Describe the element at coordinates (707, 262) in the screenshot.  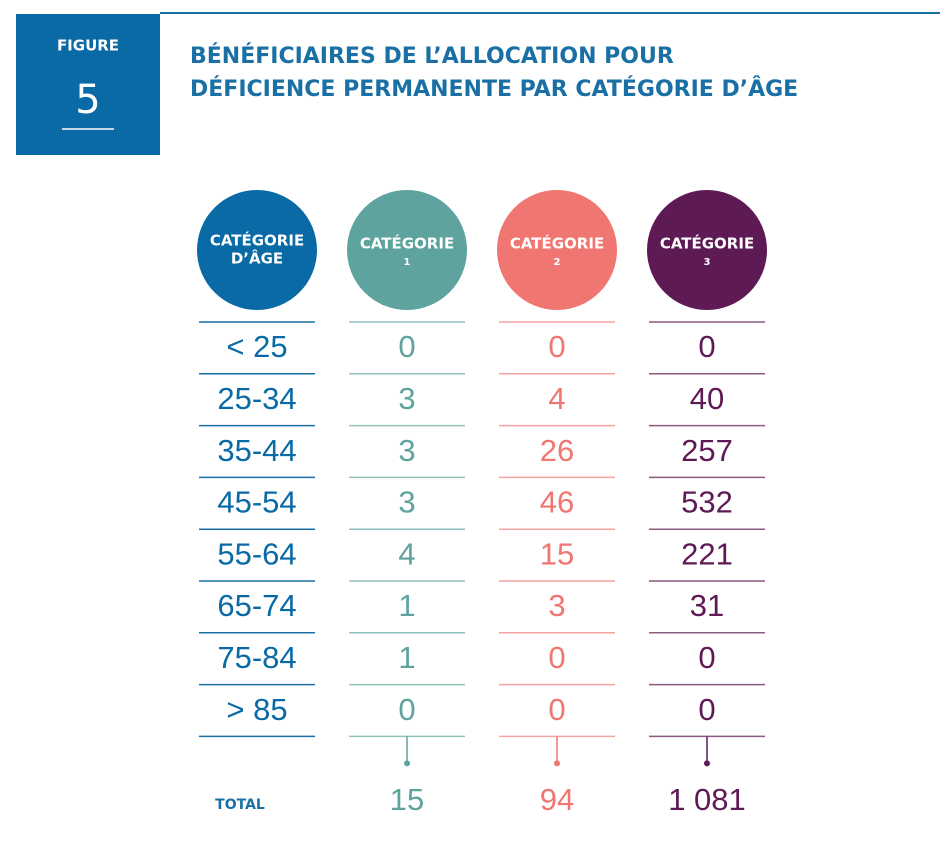
I see `header-sub: 3` at that location.